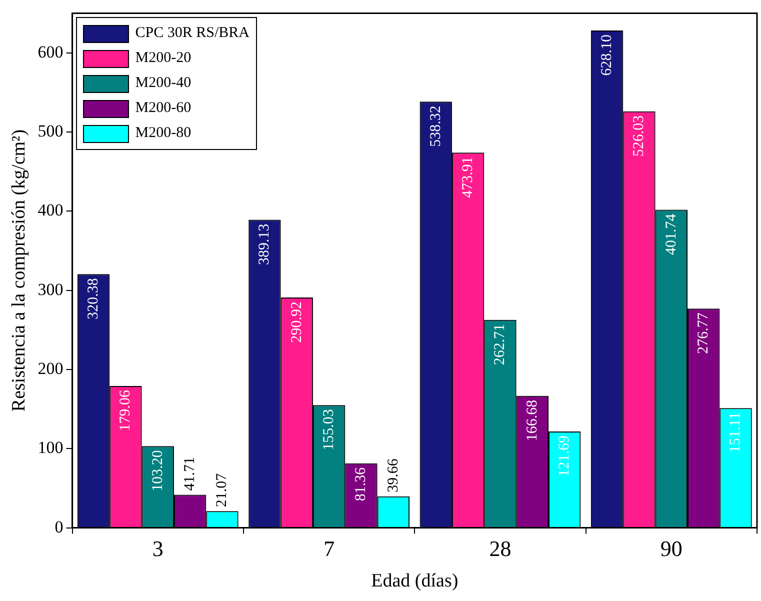 This screenshot has width=761, height=601. What do you see at coordinates (639, 136) in the screenshot?
I see `data-label: 526.03` at bounding box center [639, 136].